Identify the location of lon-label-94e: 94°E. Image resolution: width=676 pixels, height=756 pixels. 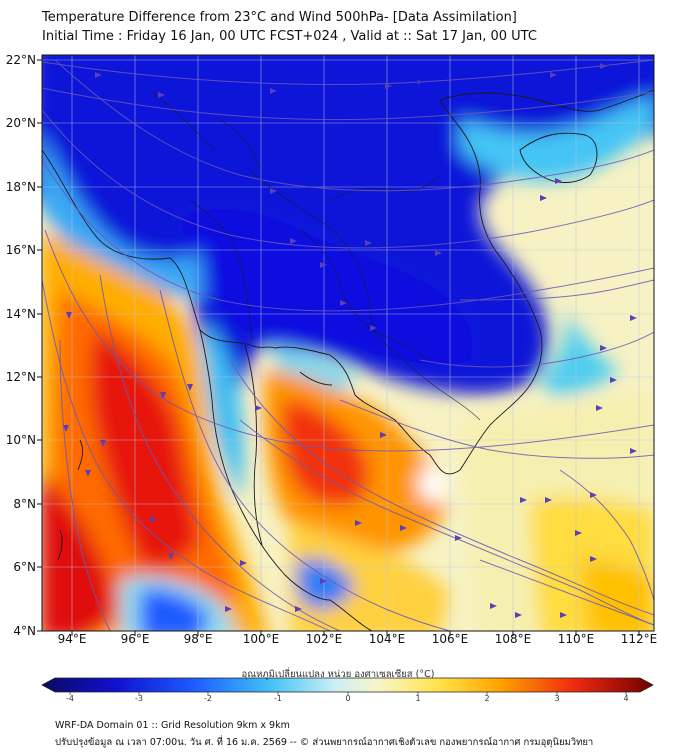
(72, 639).